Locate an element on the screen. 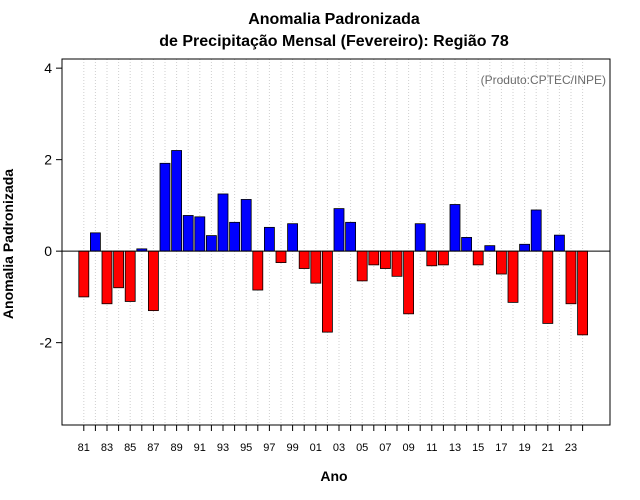  bar-1985 is located at coordinates (130, 276).